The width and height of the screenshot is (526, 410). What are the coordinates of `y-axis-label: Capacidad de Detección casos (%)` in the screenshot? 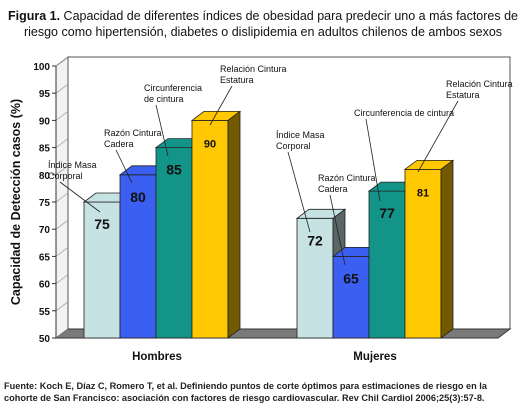 It's located at (16, 202).